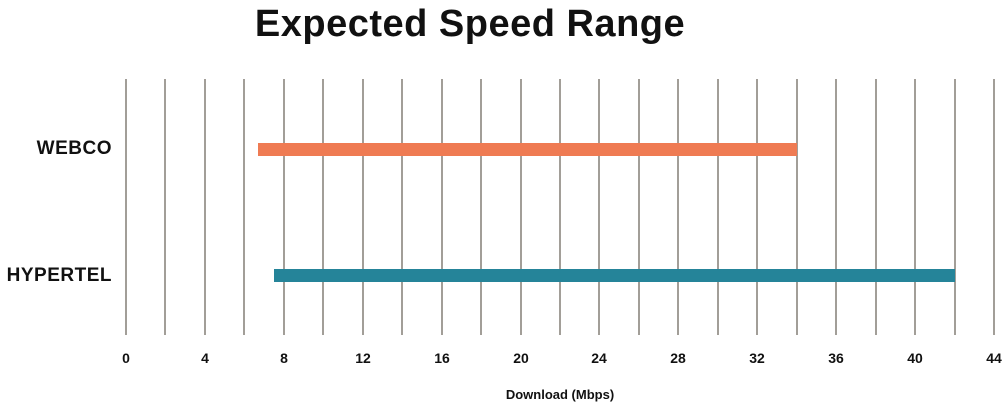 This screenshot has width=1003, height=405. I want to click on x-axis-title: Download (Mbps), so click(560, 394).